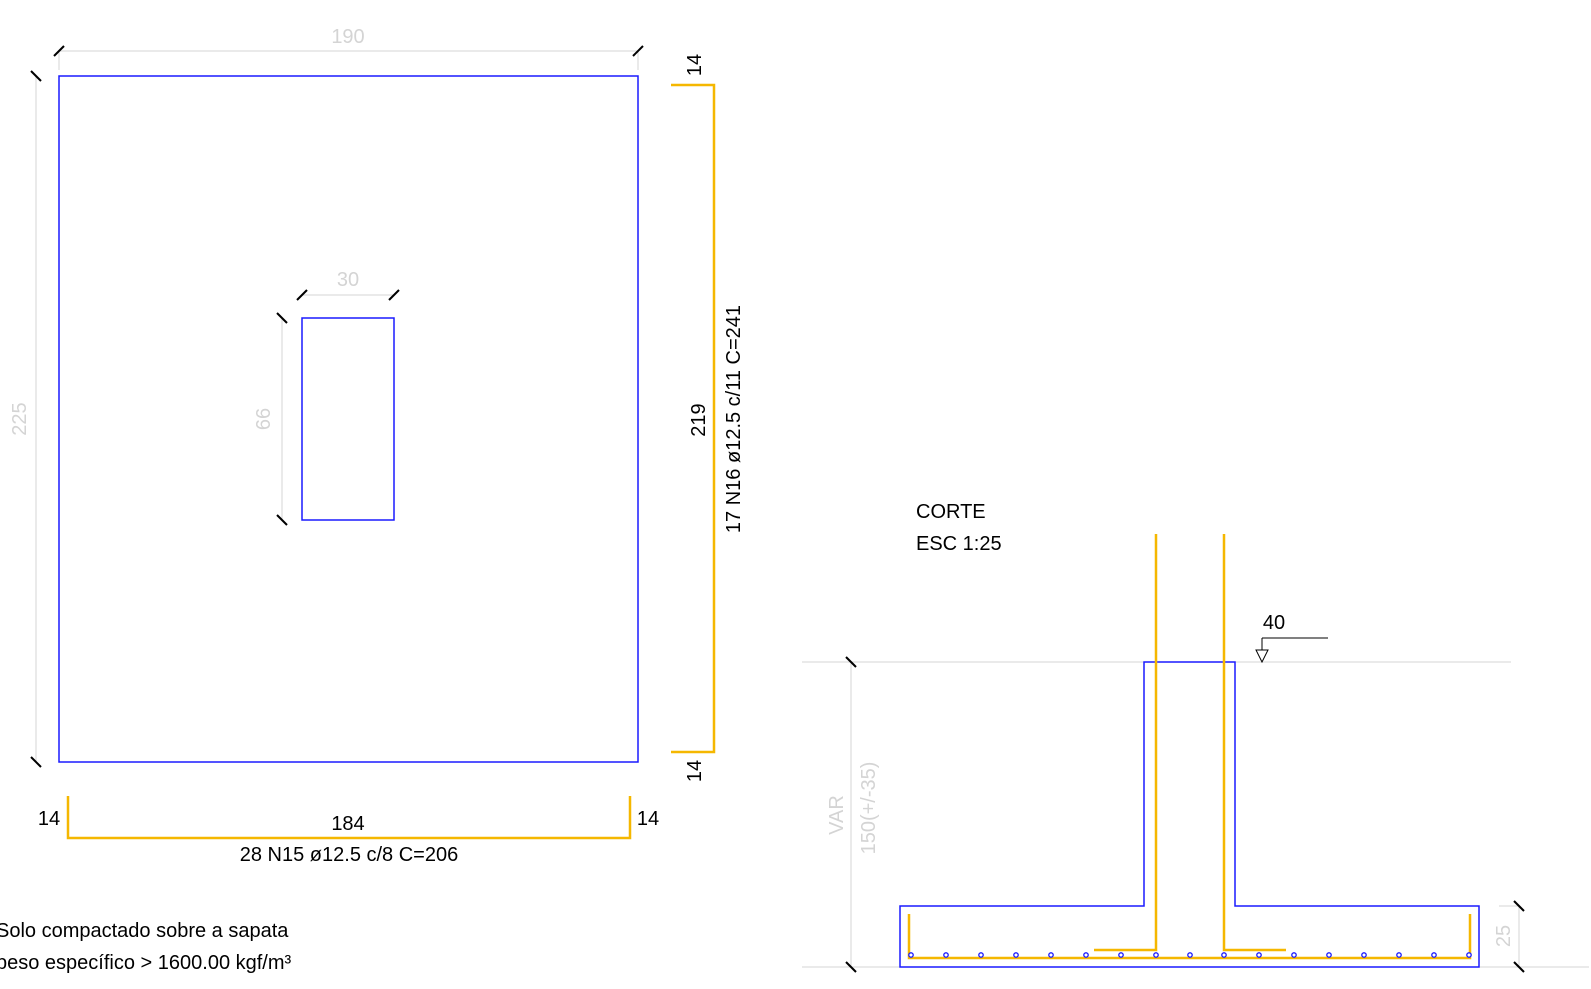 Image resolution: width=1591 pixels, height=989 pixels. What do you see at coordinates (347, 824) in the screenshot?
I see `rebar-n15-length: 184` at bounding box center [347, 824].